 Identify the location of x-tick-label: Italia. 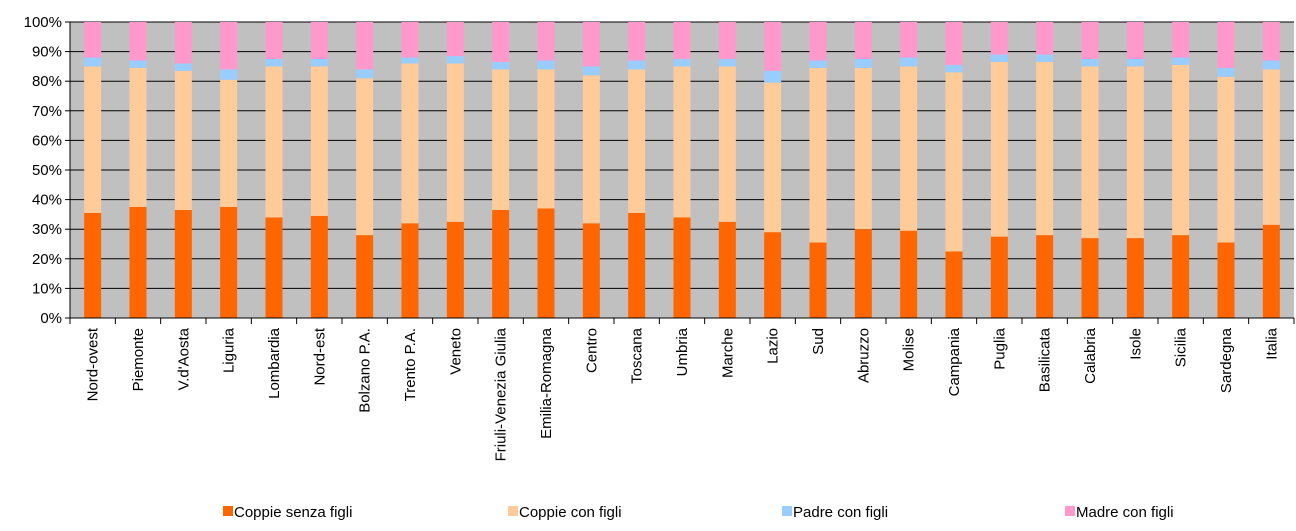
(1271, 343).